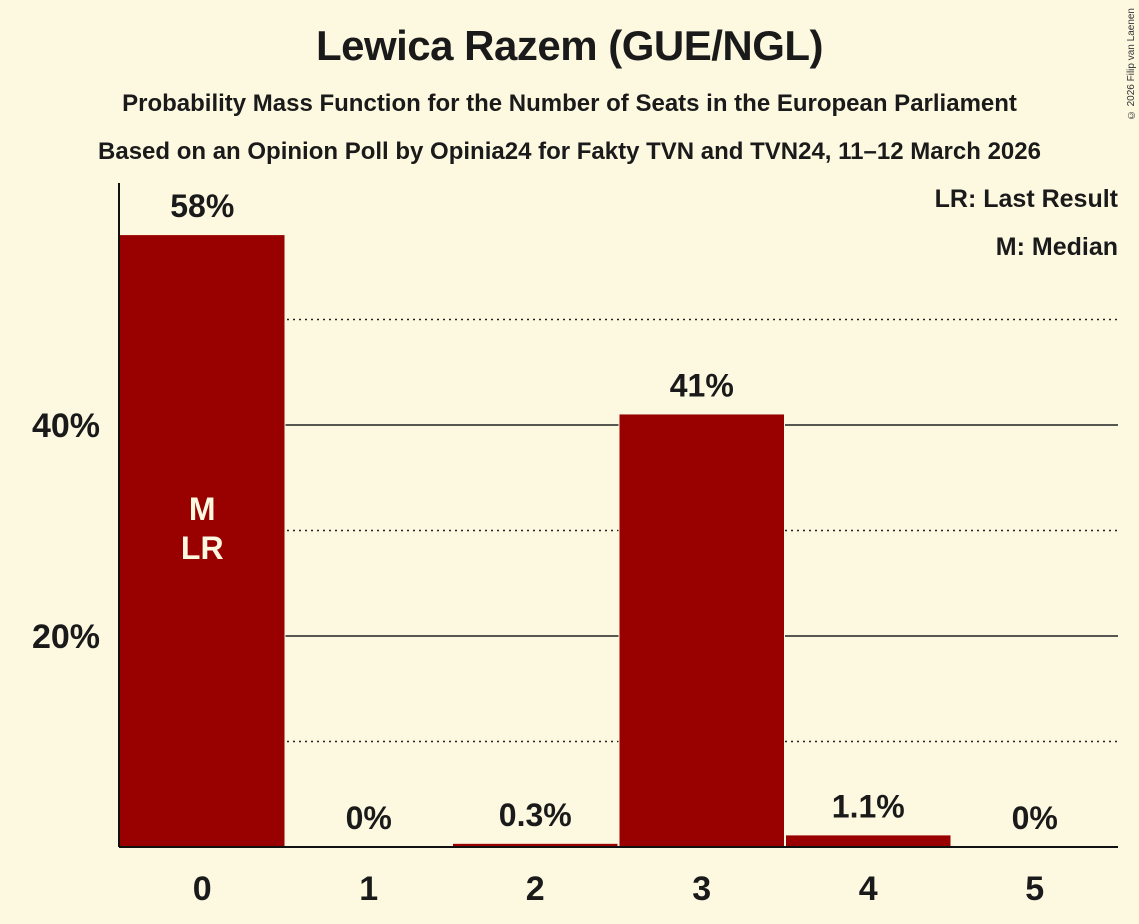 The height and width of the screenshot is (924, 1139). What do you see at coordinates (535, 815) in the screenshot?
I see `bar-value-label: 0.3%` at bounding box center [535, 815].